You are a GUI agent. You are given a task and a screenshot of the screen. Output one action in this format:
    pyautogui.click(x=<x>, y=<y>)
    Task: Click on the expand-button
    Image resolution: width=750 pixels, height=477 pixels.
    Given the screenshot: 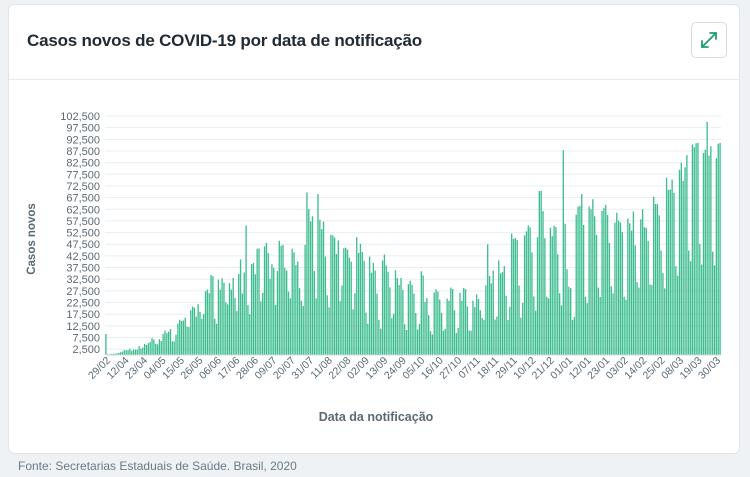 What is the action you would take?
    pyautogui.click(x=709, y=40)
    